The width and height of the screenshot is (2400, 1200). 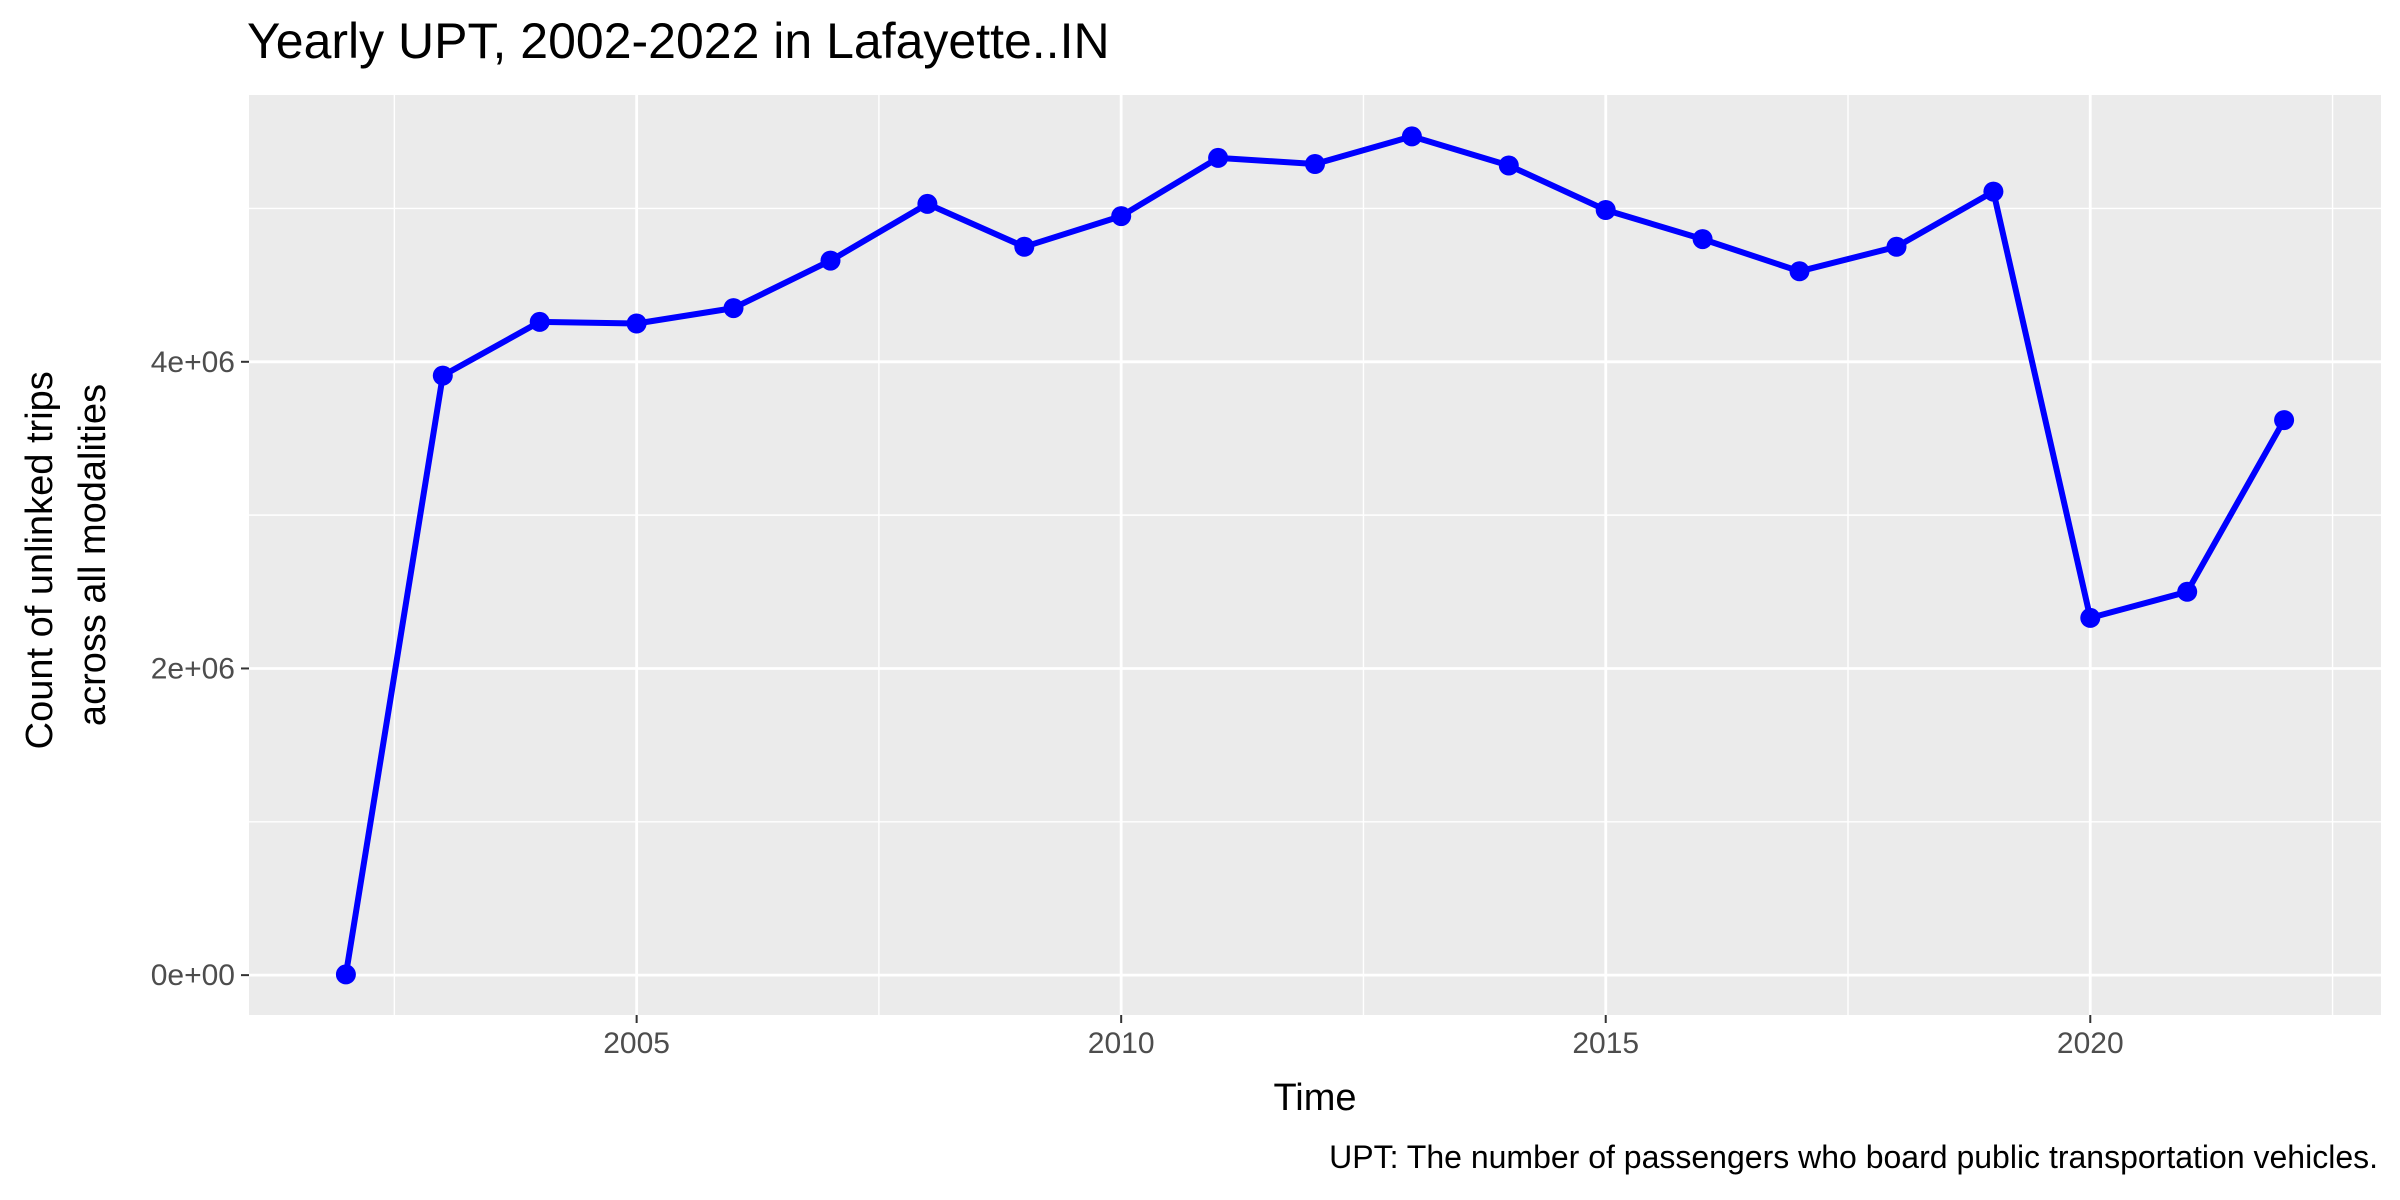 What do you see at coordinates (1314, 1098) in the screenshot?
I see `x-axis-title: Time` at bounding box center [1314, 1098].